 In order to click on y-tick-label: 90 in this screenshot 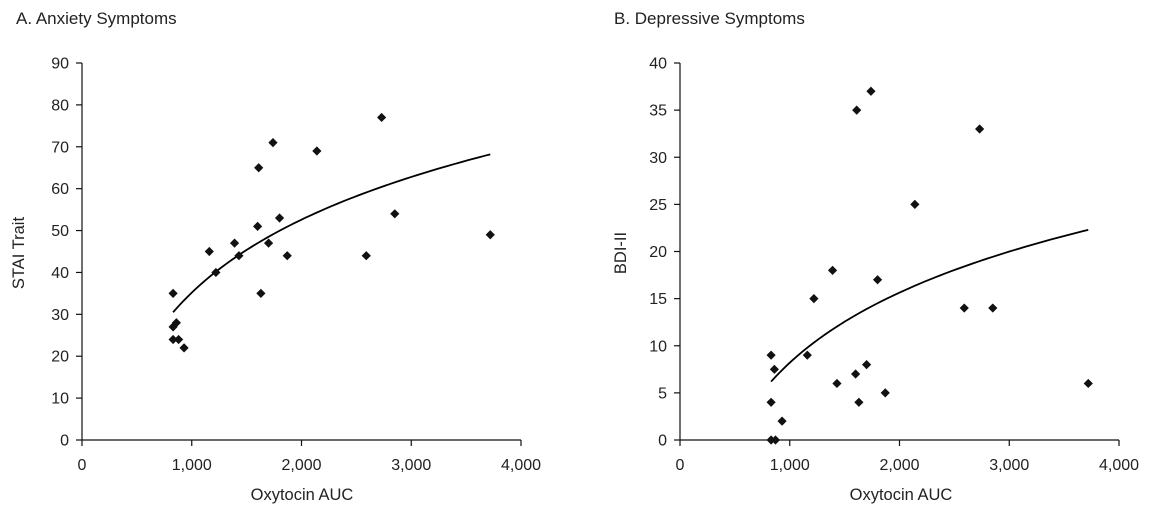, I will do `click(60, 64)`.